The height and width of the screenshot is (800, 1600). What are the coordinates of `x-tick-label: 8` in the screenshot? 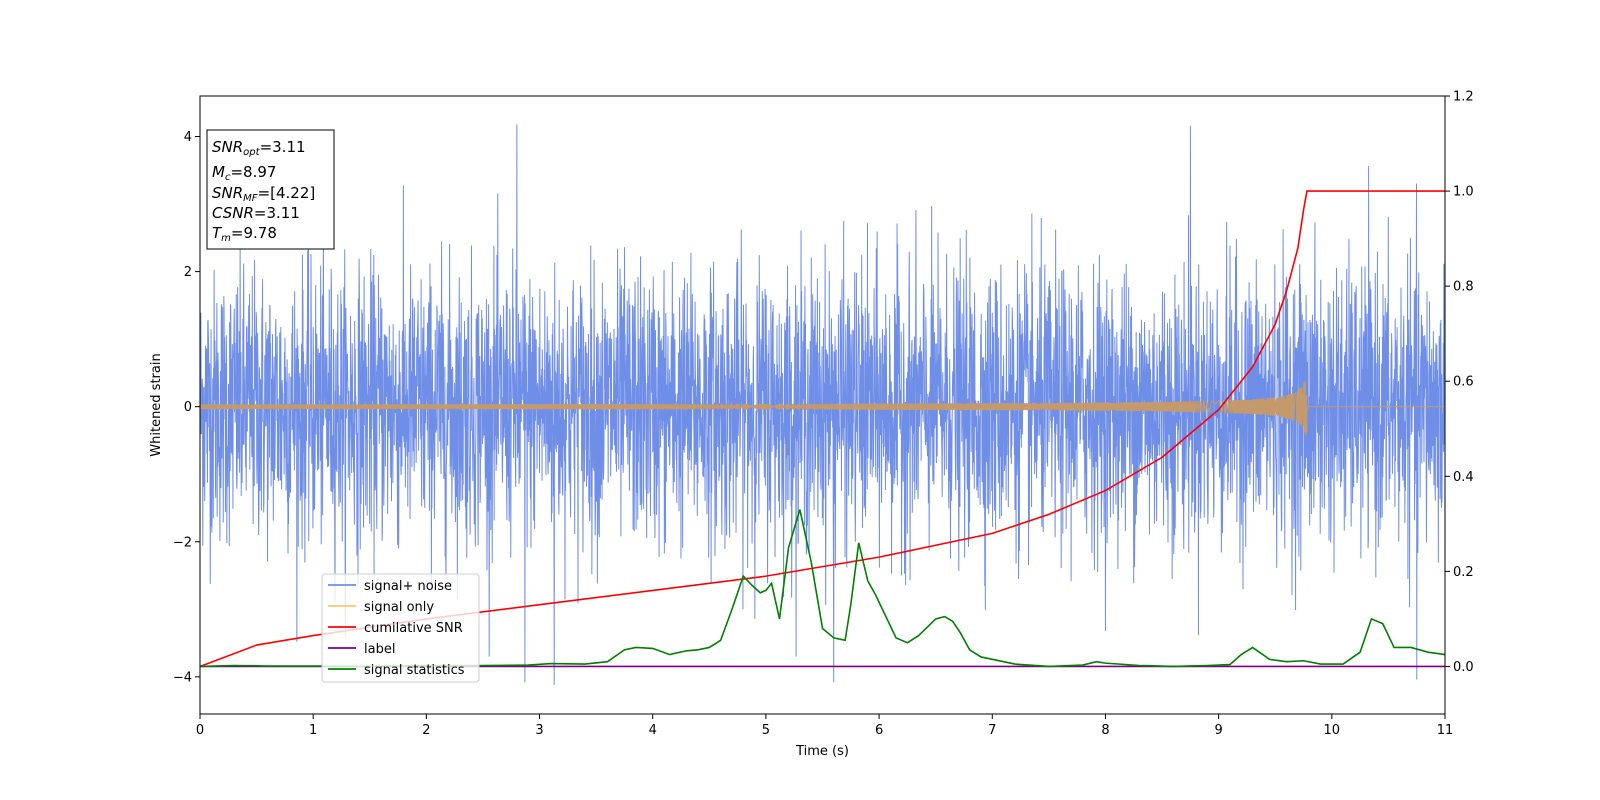 It's located at (1105, 730).